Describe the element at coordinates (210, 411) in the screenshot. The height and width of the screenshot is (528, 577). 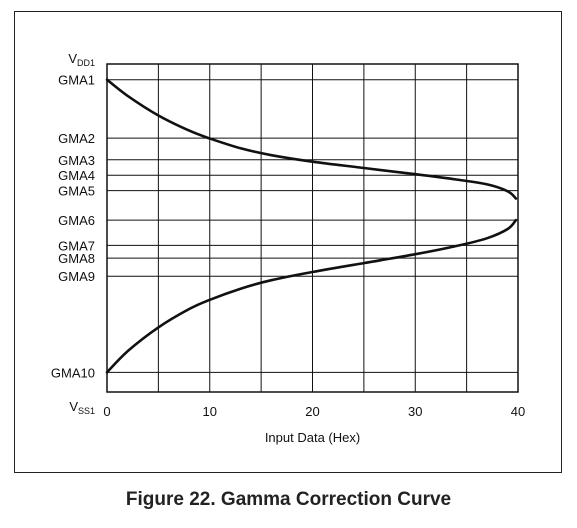
I see `x-tick-label-10: 10` at that location.